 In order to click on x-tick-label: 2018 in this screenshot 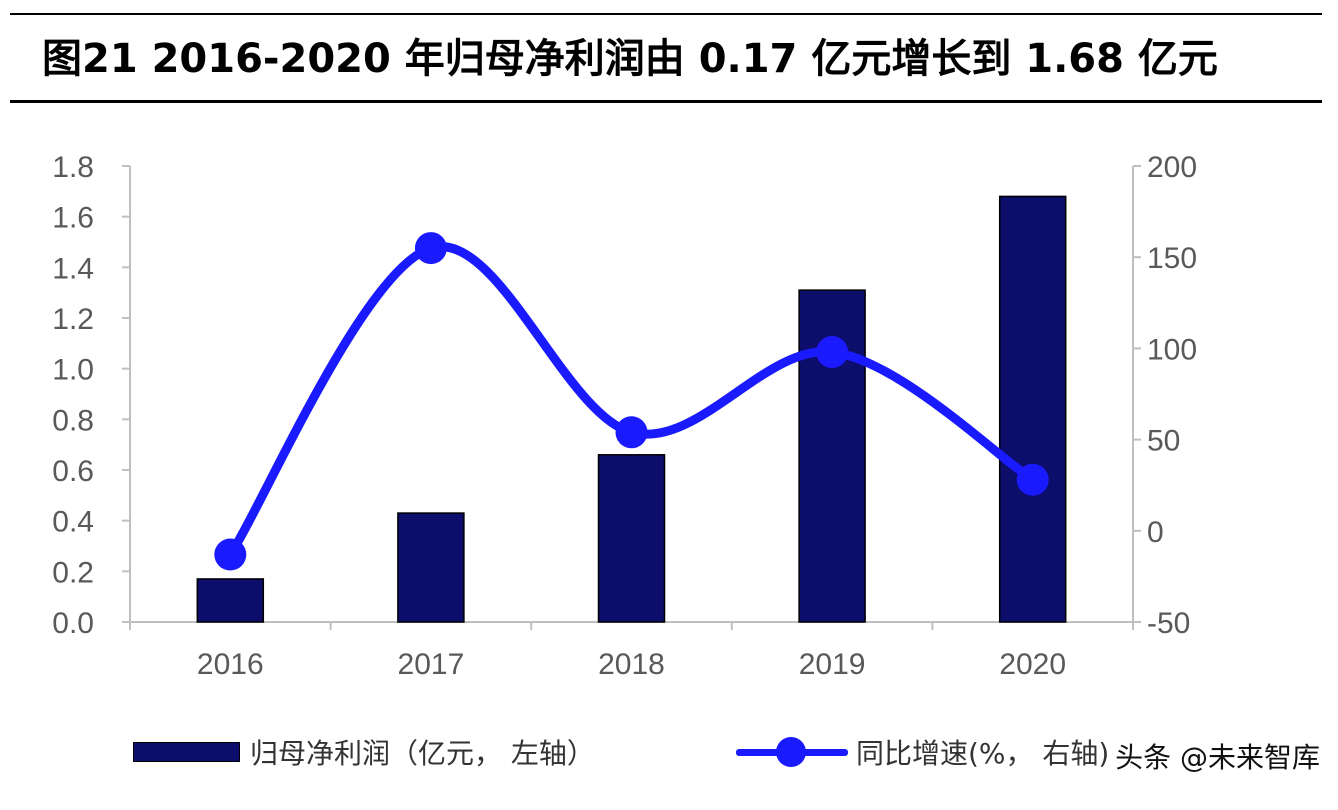, I will do `click(631, 664)`.